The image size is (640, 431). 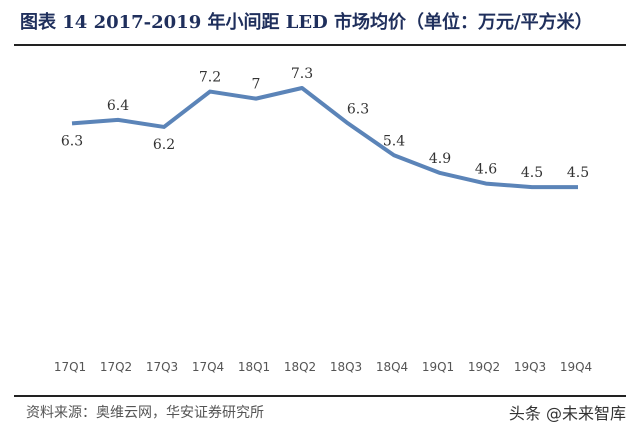 I want to click on data-label: 6.4, so click(x=118, y=106).